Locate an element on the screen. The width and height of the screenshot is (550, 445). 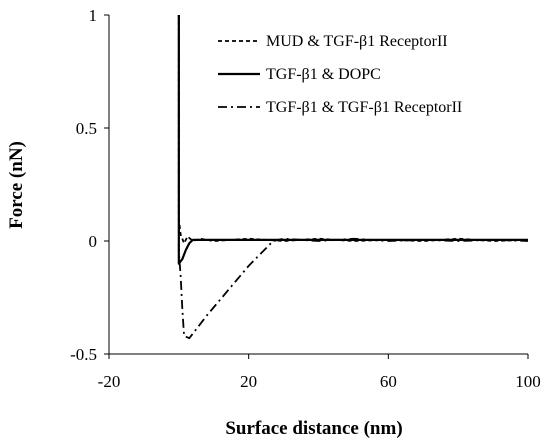
y-tick-label: 0 is located at coordinates (93, 241).